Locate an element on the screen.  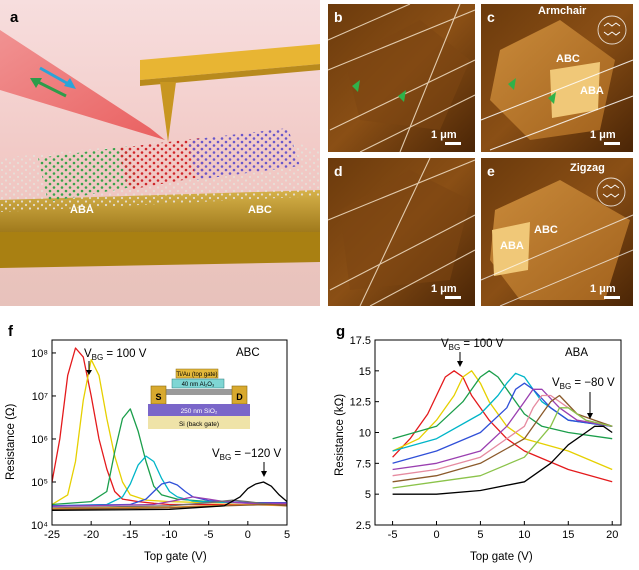
y-tick-label: 10⁶ is located at coordinates (39, 440).